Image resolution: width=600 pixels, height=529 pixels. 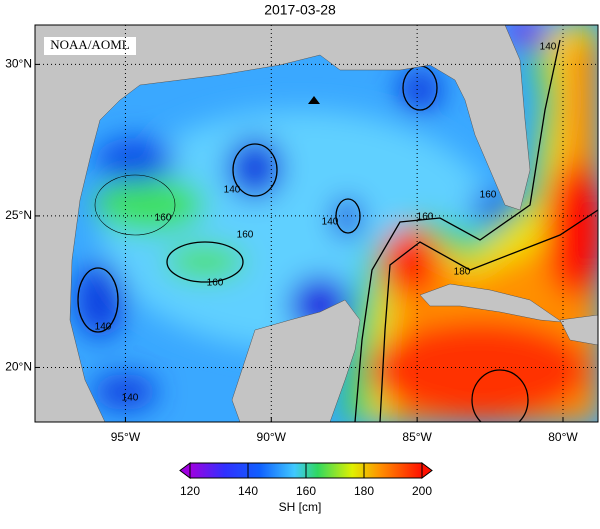 What do you see at coordinates (417, 437) in the screenshot?
I see `lon-label: 85°W` at bounding box center [417, 437].